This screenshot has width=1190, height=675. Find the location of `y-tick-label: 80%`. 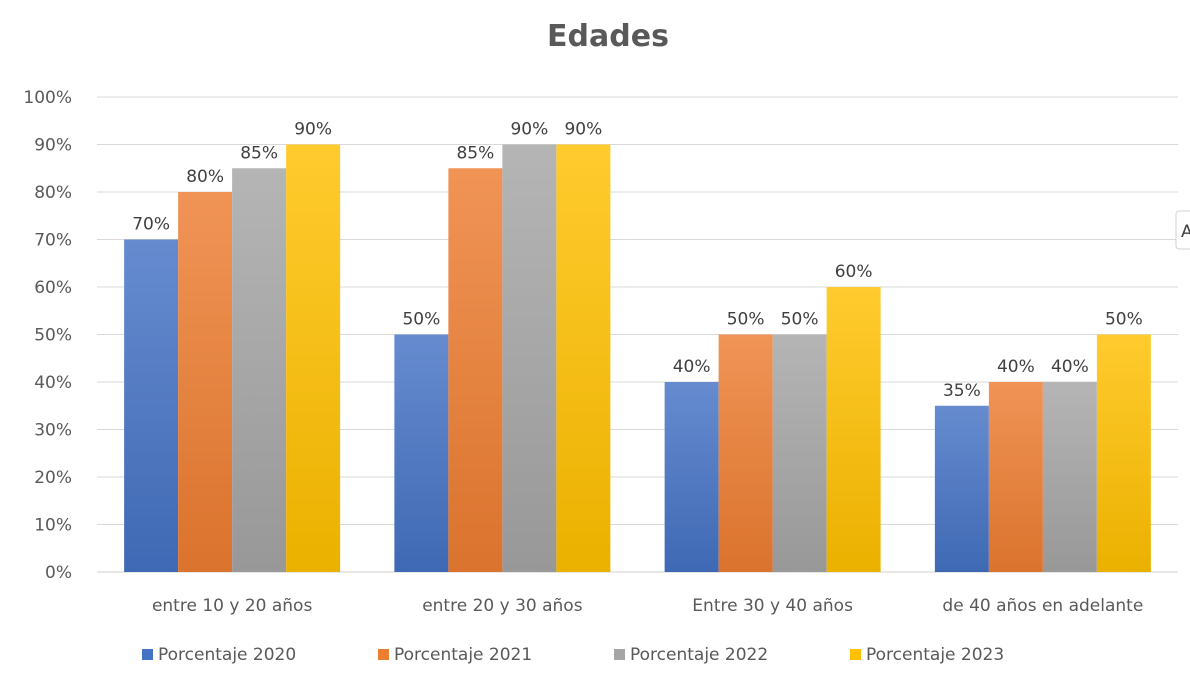

y-tick-label: 80% is located at coordinates (53, 193).